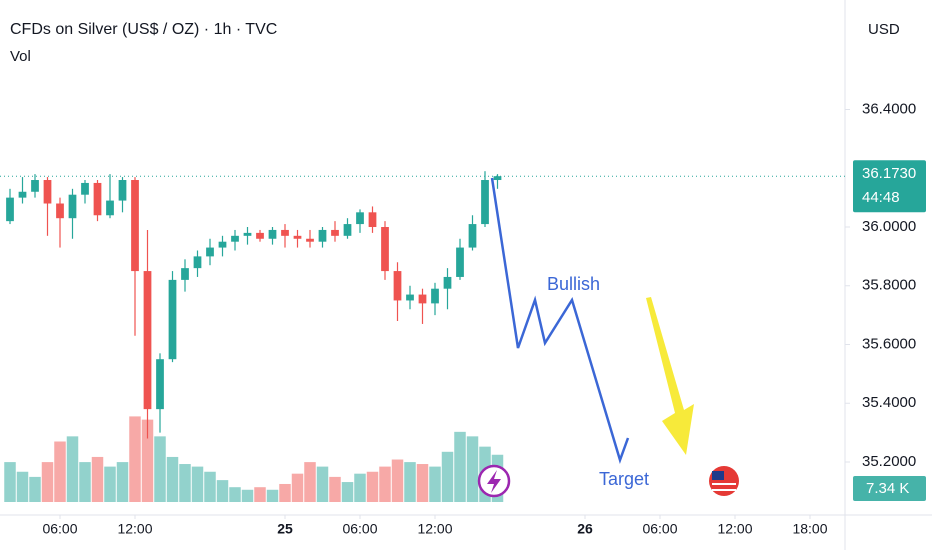 This screenshot has height=550, width=932. What do you see at coordinates (889, 108) in the screenshot?
I see `y-tick-label: 36.4000` at bounding box center [889, 108].